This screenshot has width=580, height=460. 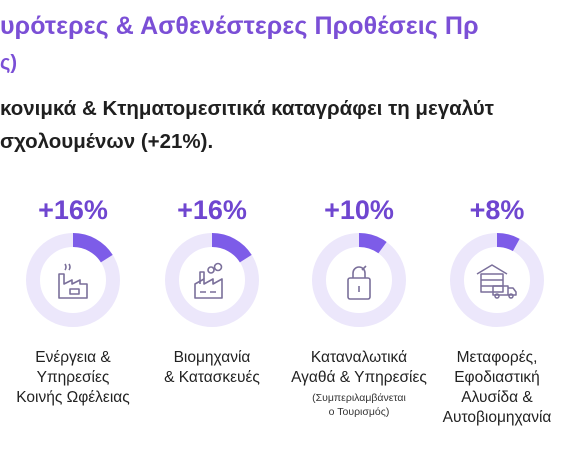 What do you see at coordinates (359, 398) in the screenshot?
I see `note-line: (Συμπεριλαμβάνεται` at bounding box center [359, 398].